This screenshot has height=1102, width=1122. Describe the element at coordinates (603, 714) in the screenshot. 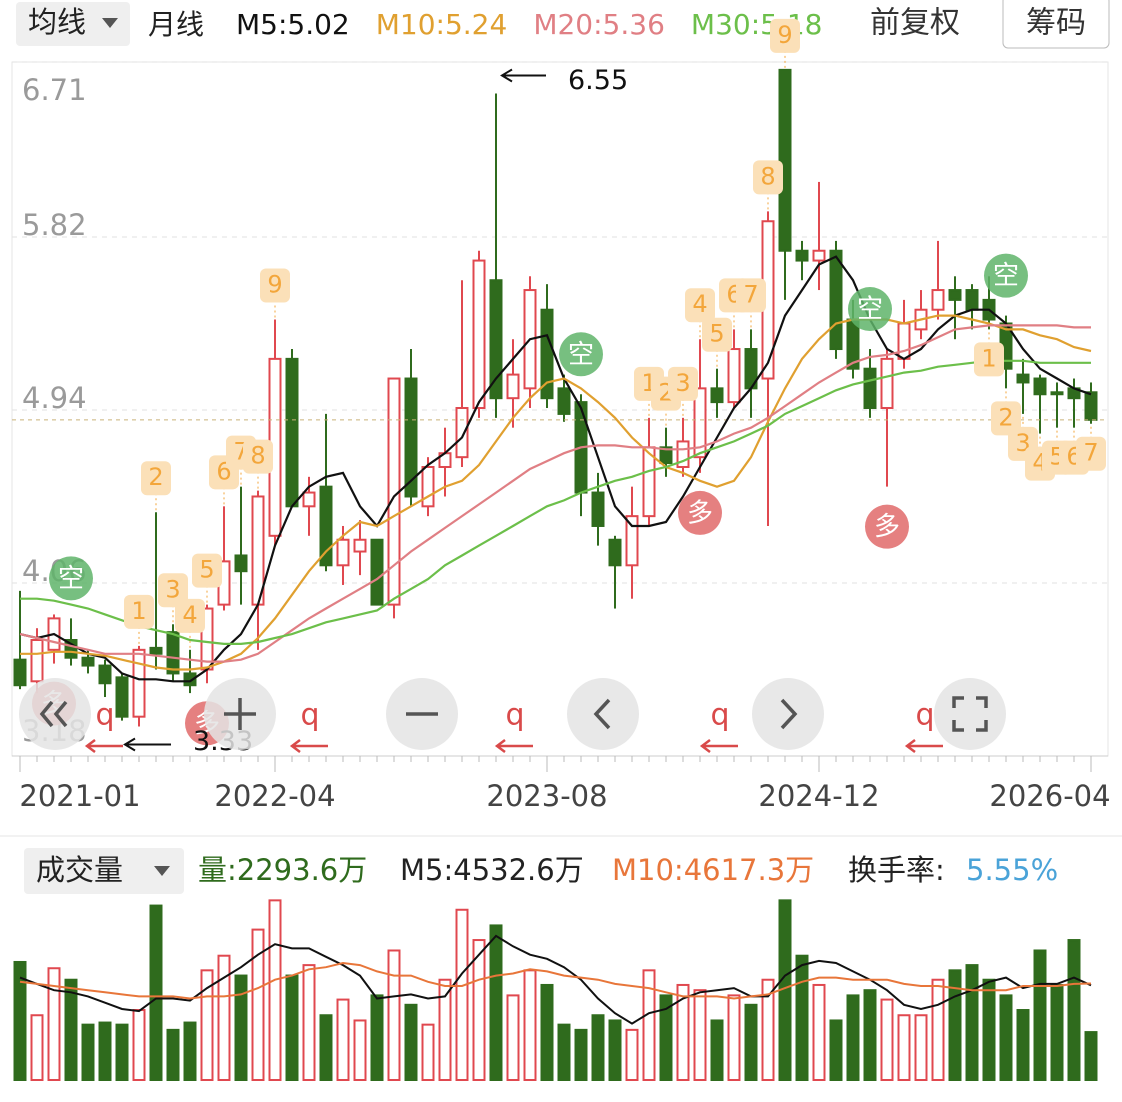

I see `button-prev` at that location.